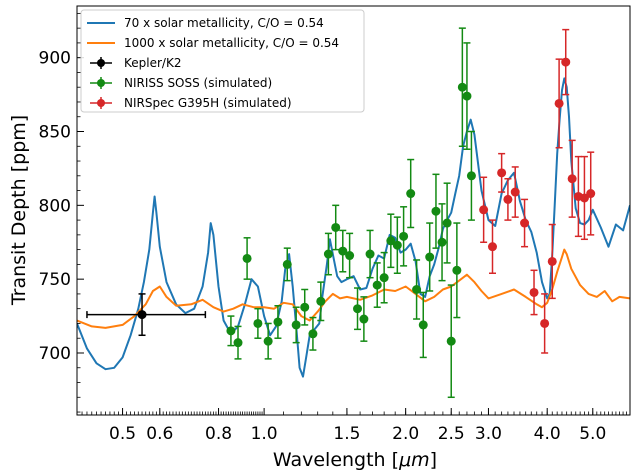  I want to click on series-kepler-k2, so click(146, 315).